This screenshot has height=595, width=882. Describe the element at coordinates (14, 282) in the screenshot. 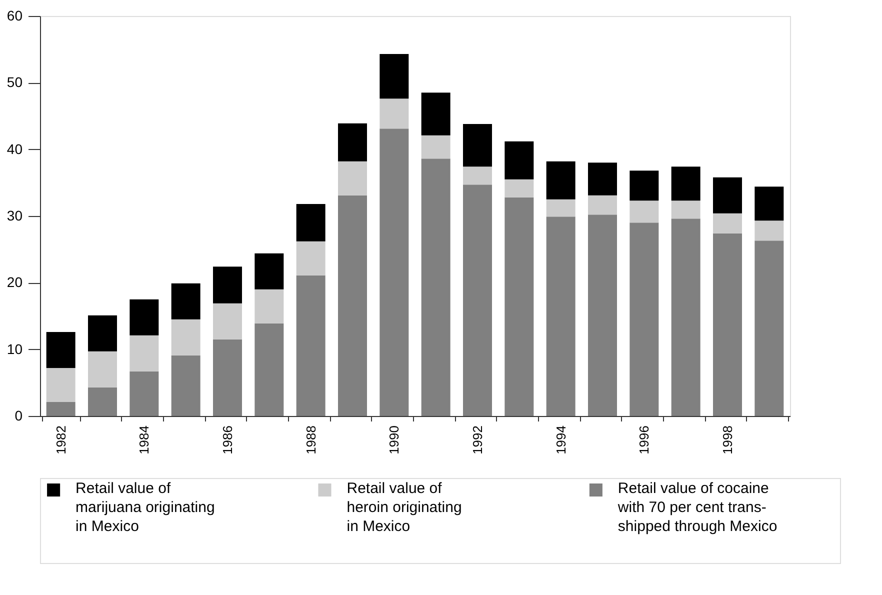

I see `y-tick-label: 20` at that location.